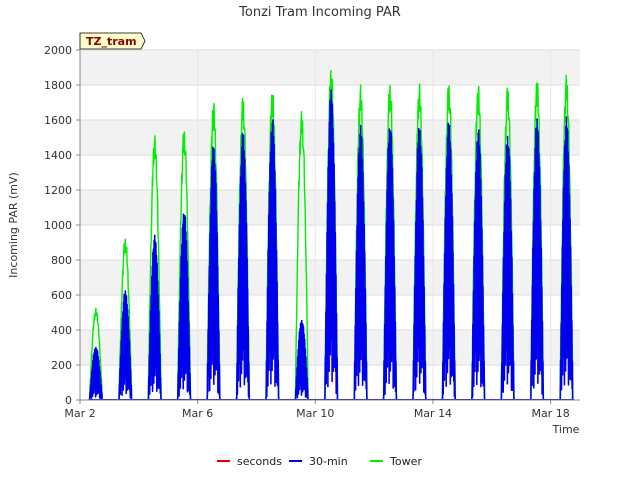  Describe the element at coordinates (58, 190) in the screenshot. I see `y-tick-label: 1200` at that location.